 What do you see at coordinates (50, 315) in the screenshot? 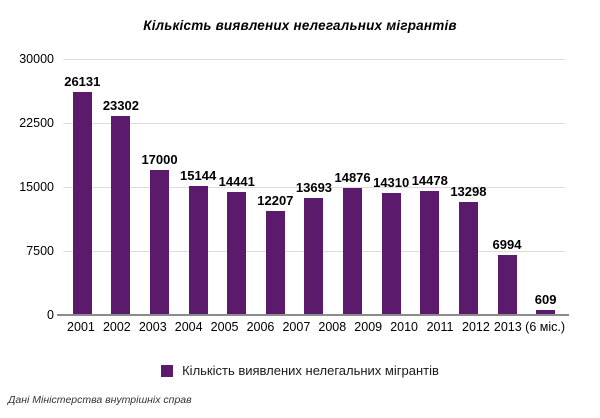
I see `y-tick-label: 0` at bounding box center [50, 315].